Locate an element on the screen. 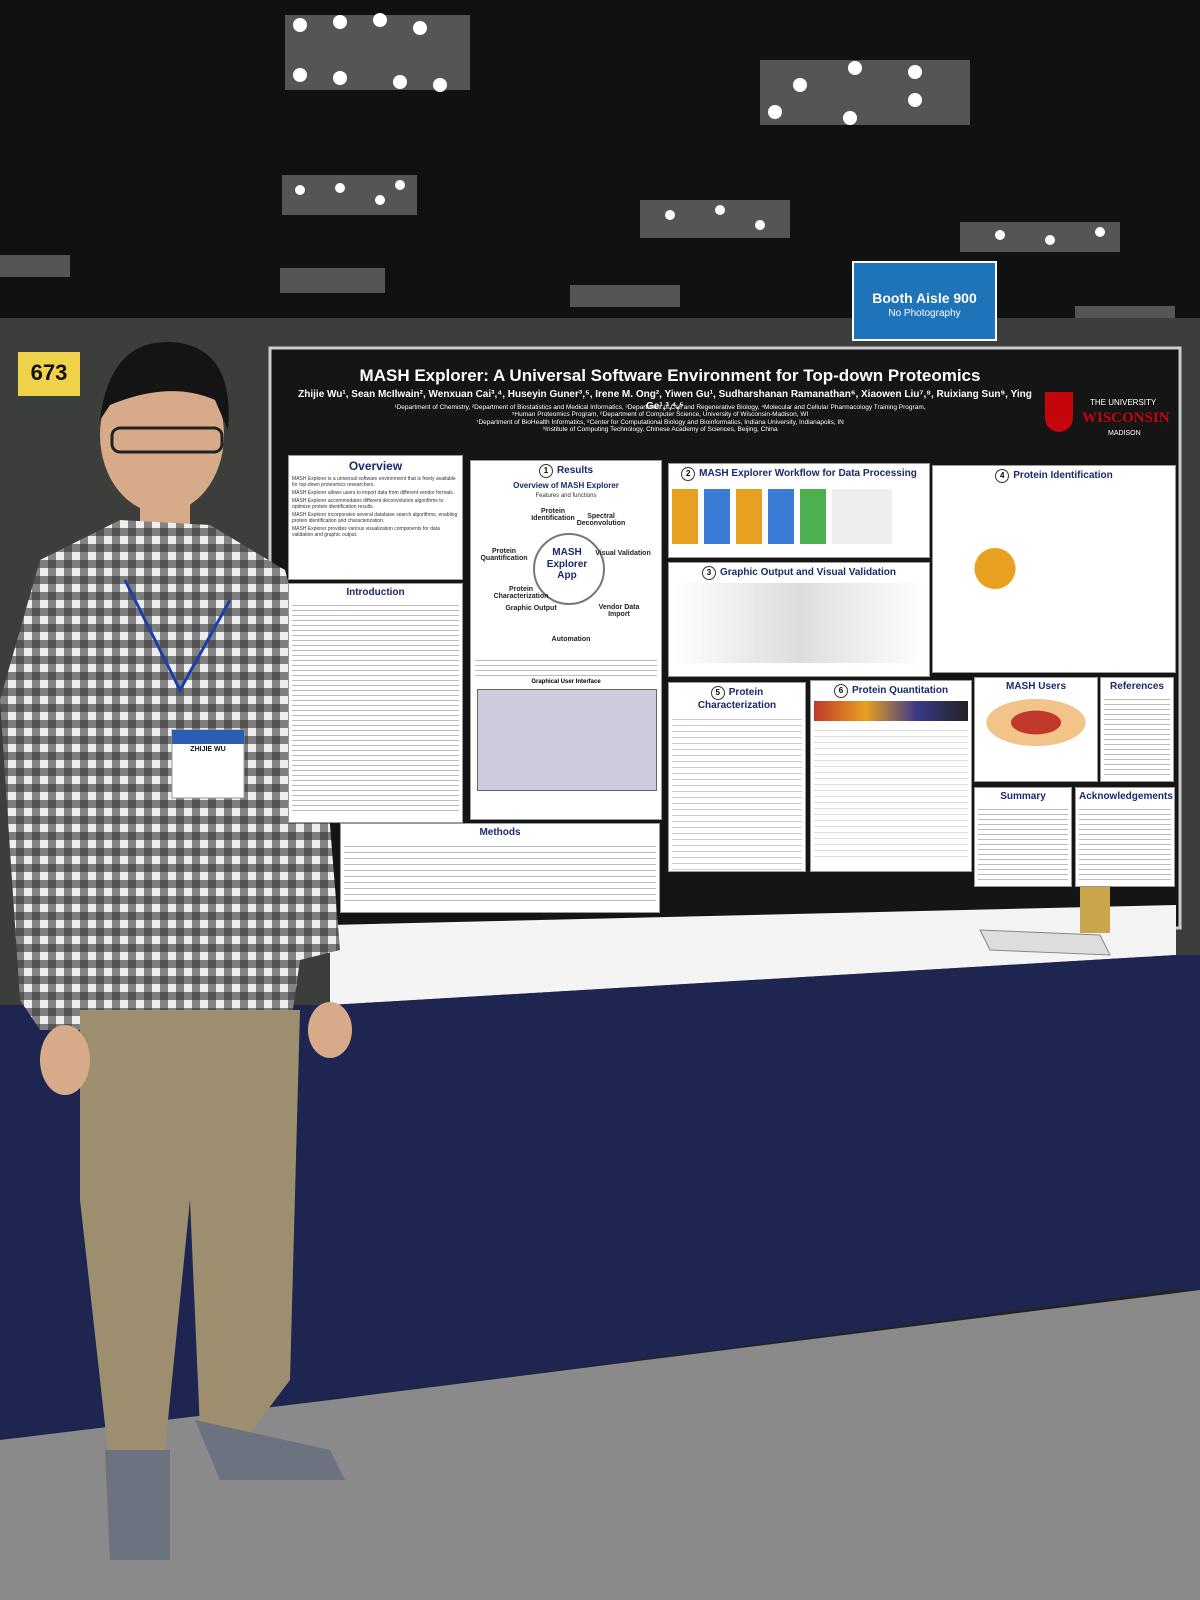 This screenshot has height=1600, width=1200. quant-table is located at coordinates (891, 792).